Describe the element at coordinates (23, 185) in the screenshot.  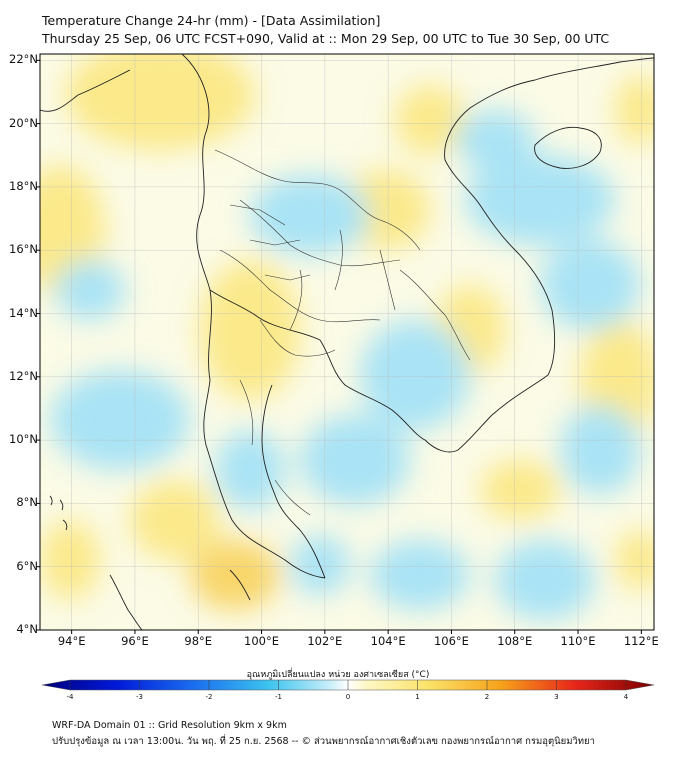
I see `lat-label: 18°N` at that location.